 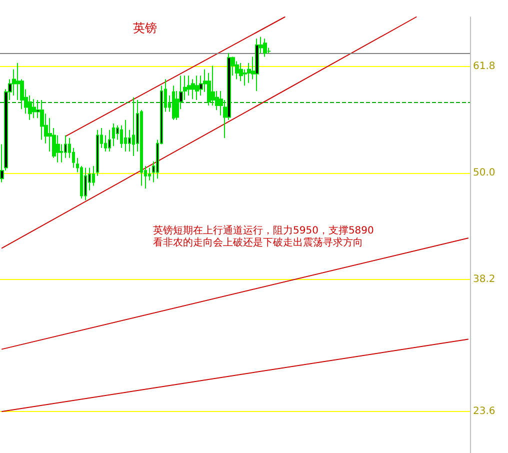 I want to click on y-tick-label: 23.6, so click(x=484, y=411).